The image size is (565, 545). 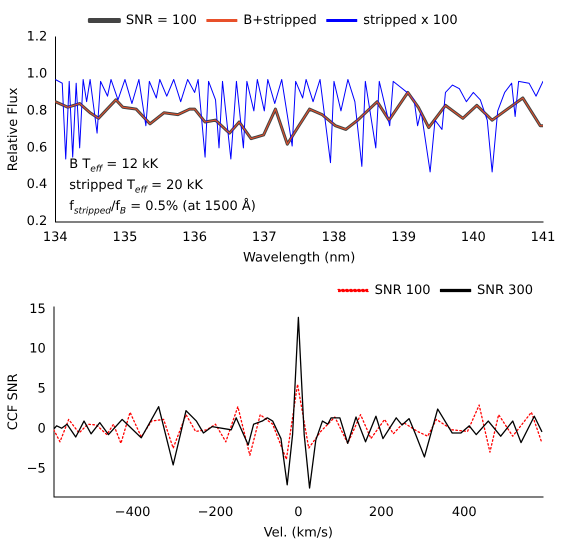 I want to click on legend-label: stripped x 100, so click(x=410, y=20).